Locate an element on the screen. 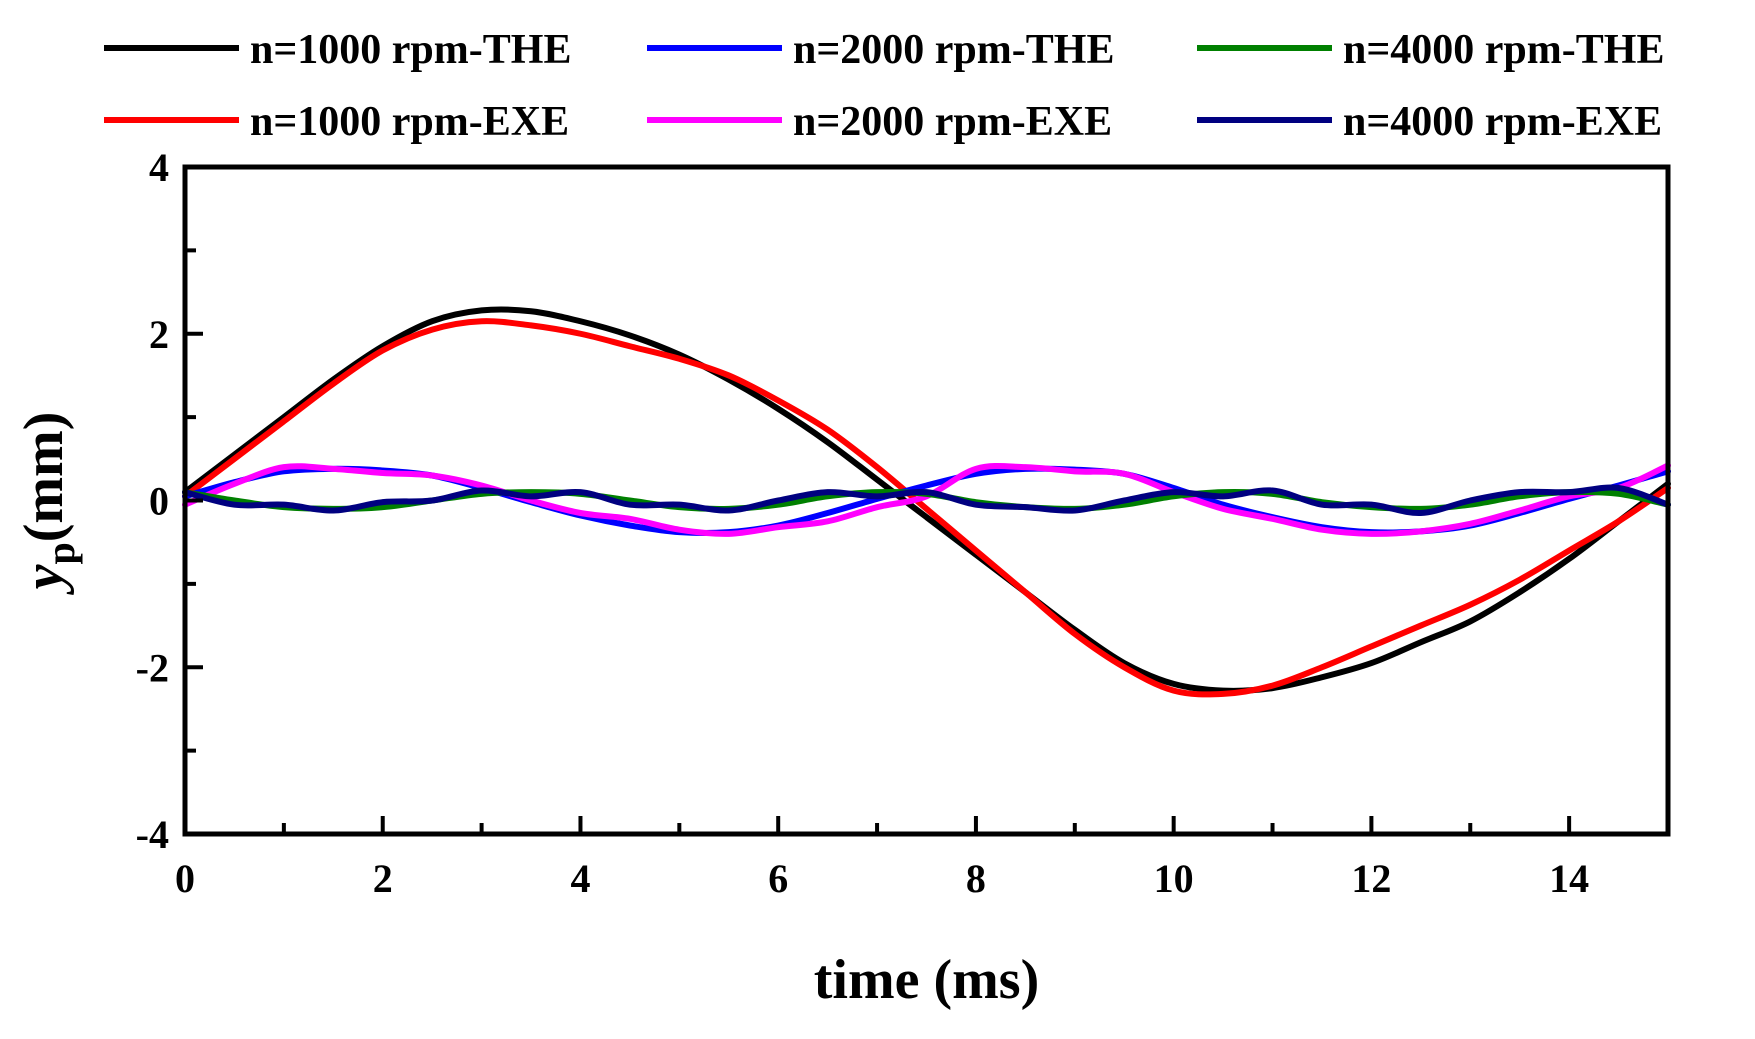 The width and height of the screenshot is (1755, 1039). x-tick-label: 4 is located at coordinates (580, 878).